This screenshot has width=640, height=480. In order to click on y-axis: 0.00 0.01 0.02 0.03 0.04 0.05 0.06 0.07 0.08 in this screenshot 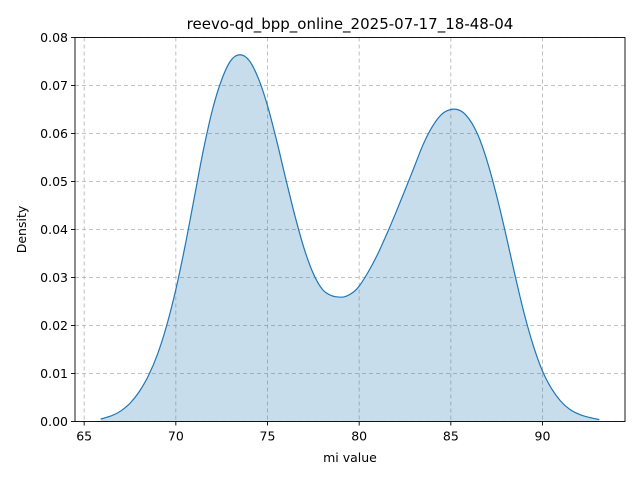, I will do `click(57, 229)`.